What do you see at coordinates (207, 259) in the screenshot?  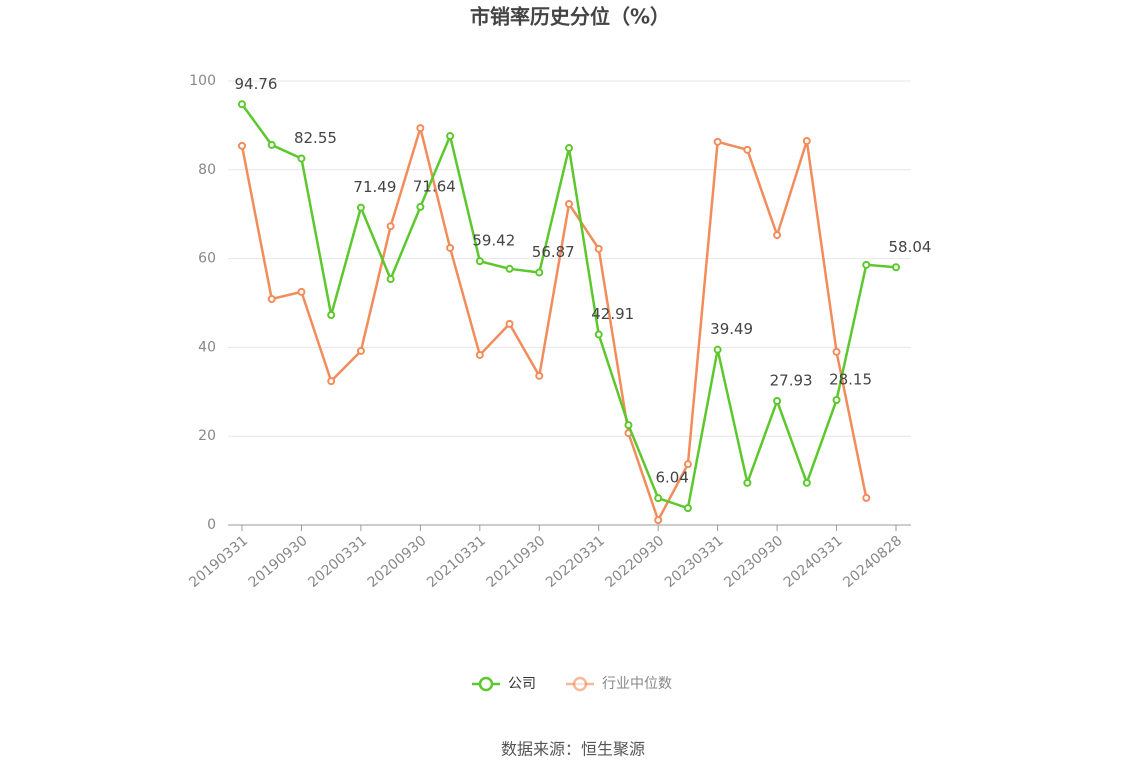 I see `y-tick-label: 60` at bounding box center [207, 259].